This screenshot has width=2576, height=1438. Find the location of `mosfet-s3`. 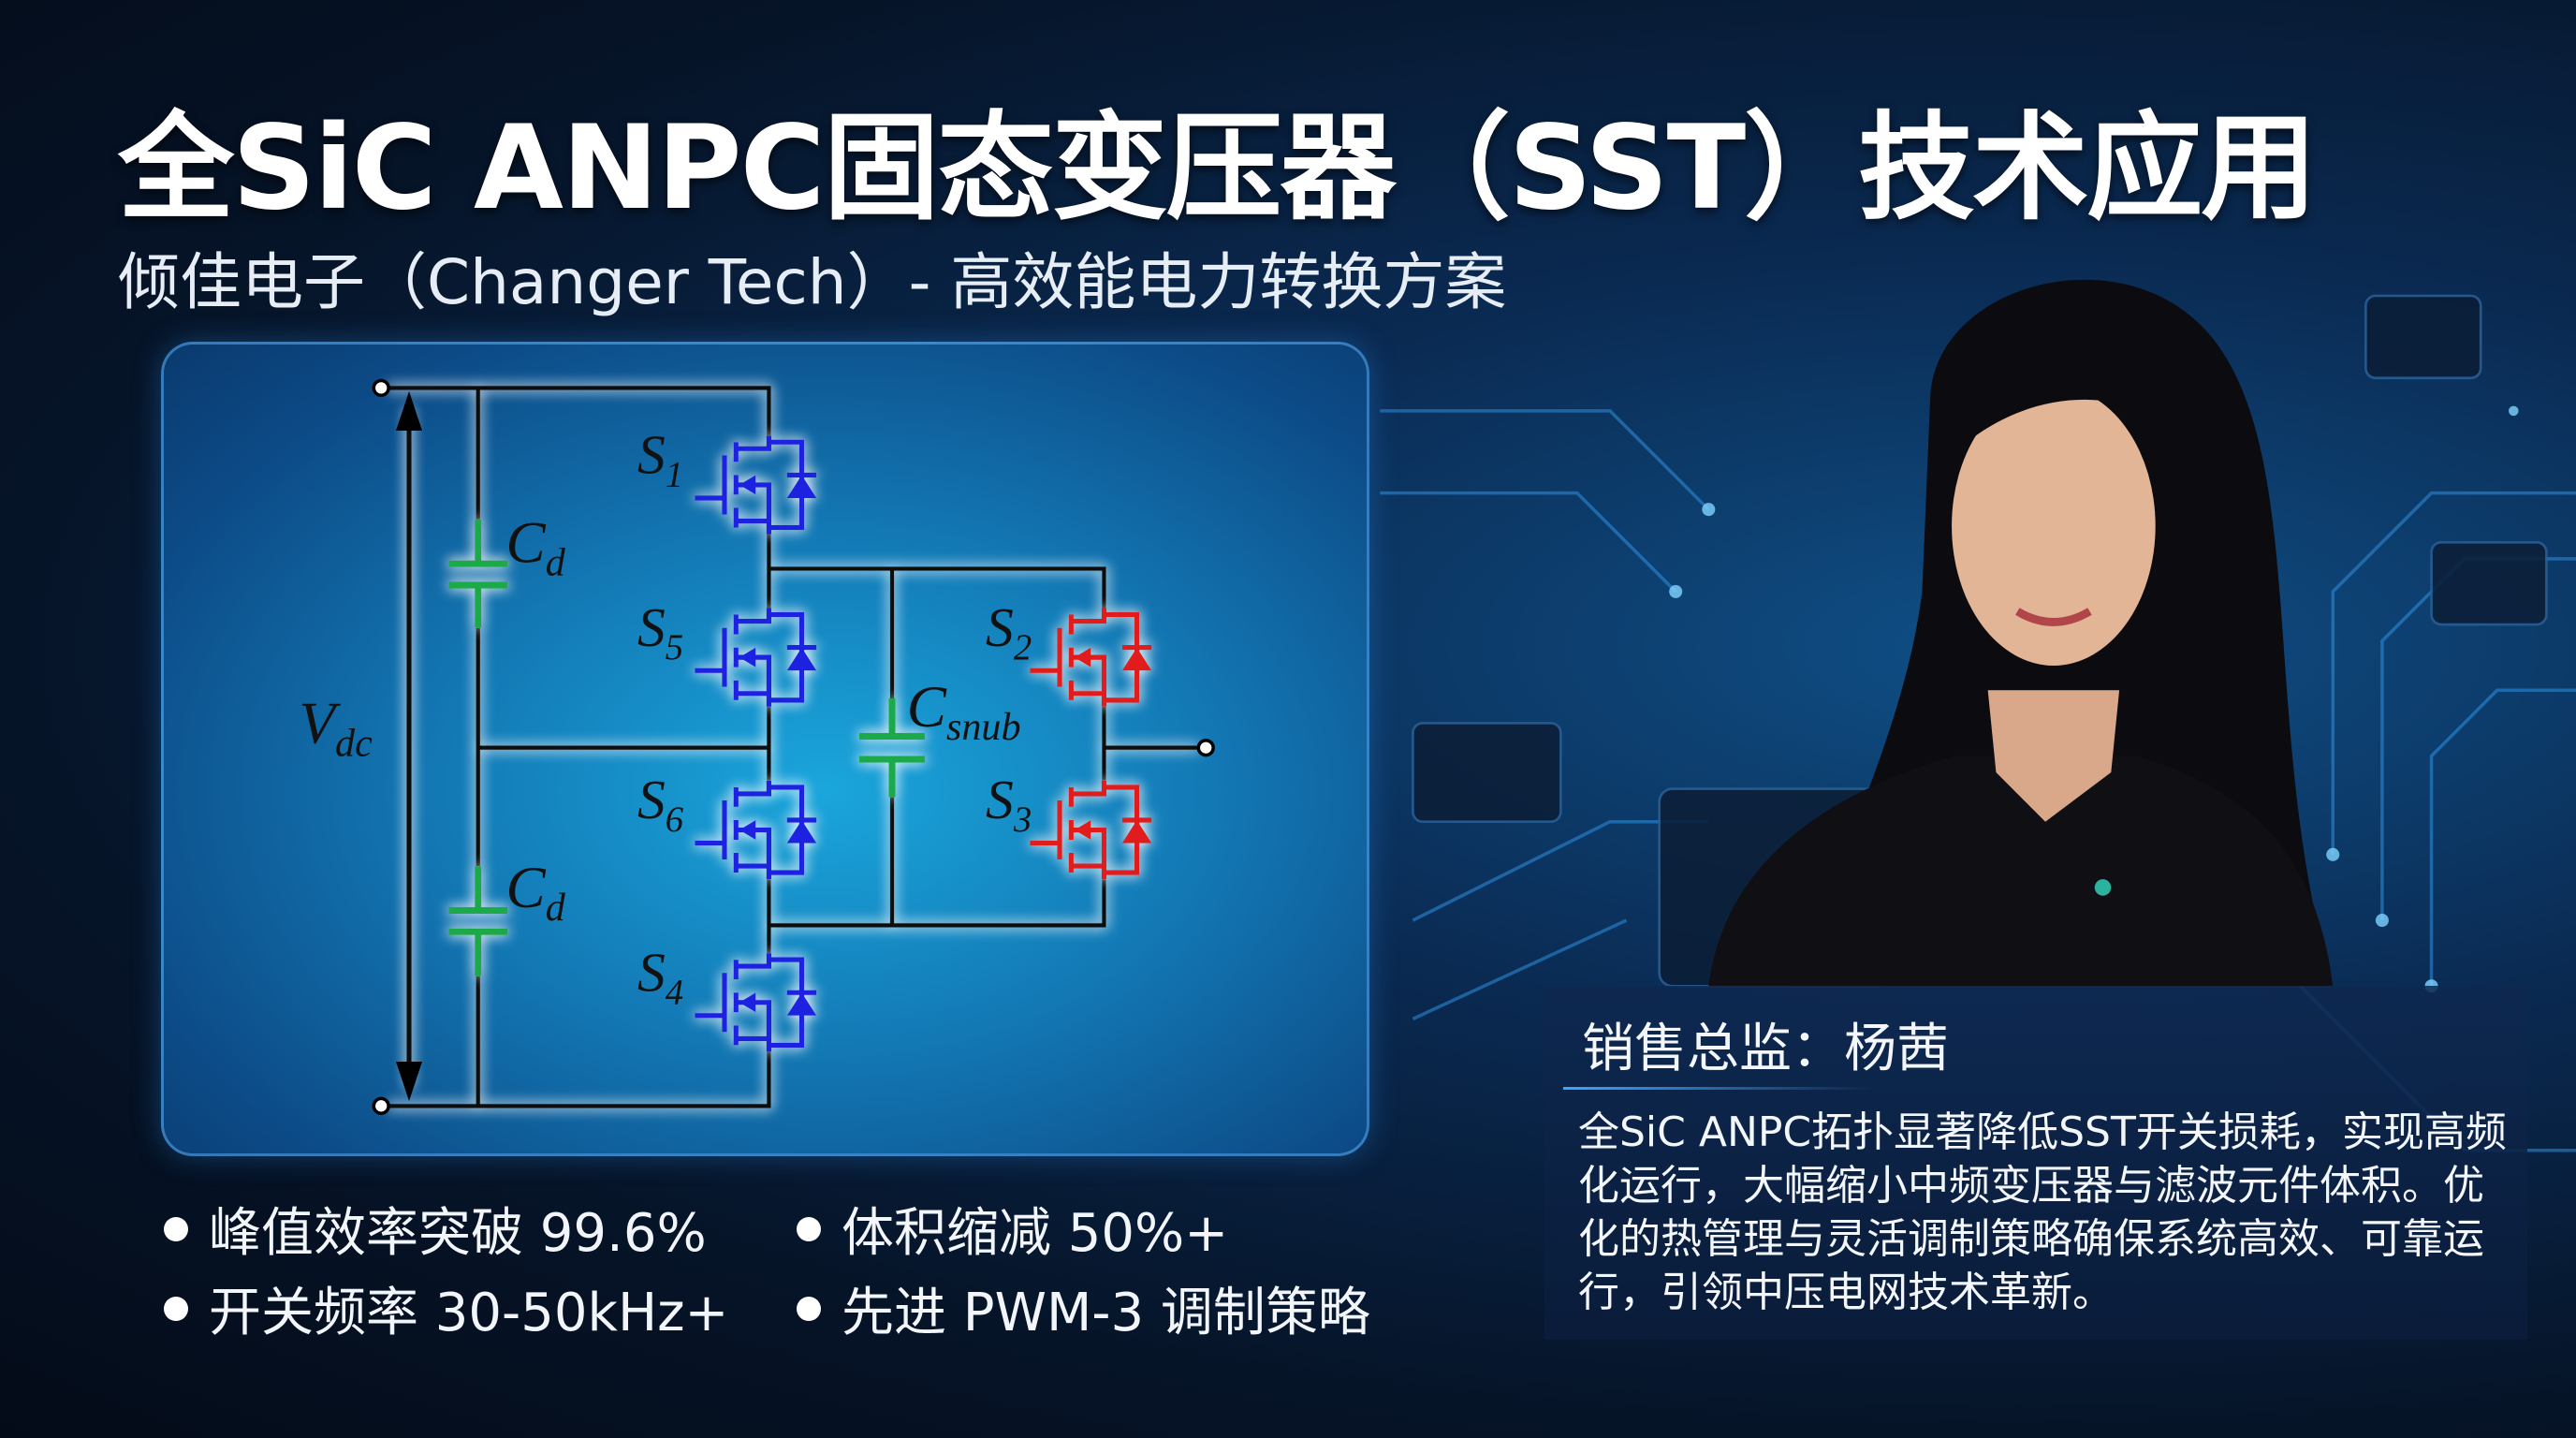

mosfet-s3 is located at coordinates (1091, 830).